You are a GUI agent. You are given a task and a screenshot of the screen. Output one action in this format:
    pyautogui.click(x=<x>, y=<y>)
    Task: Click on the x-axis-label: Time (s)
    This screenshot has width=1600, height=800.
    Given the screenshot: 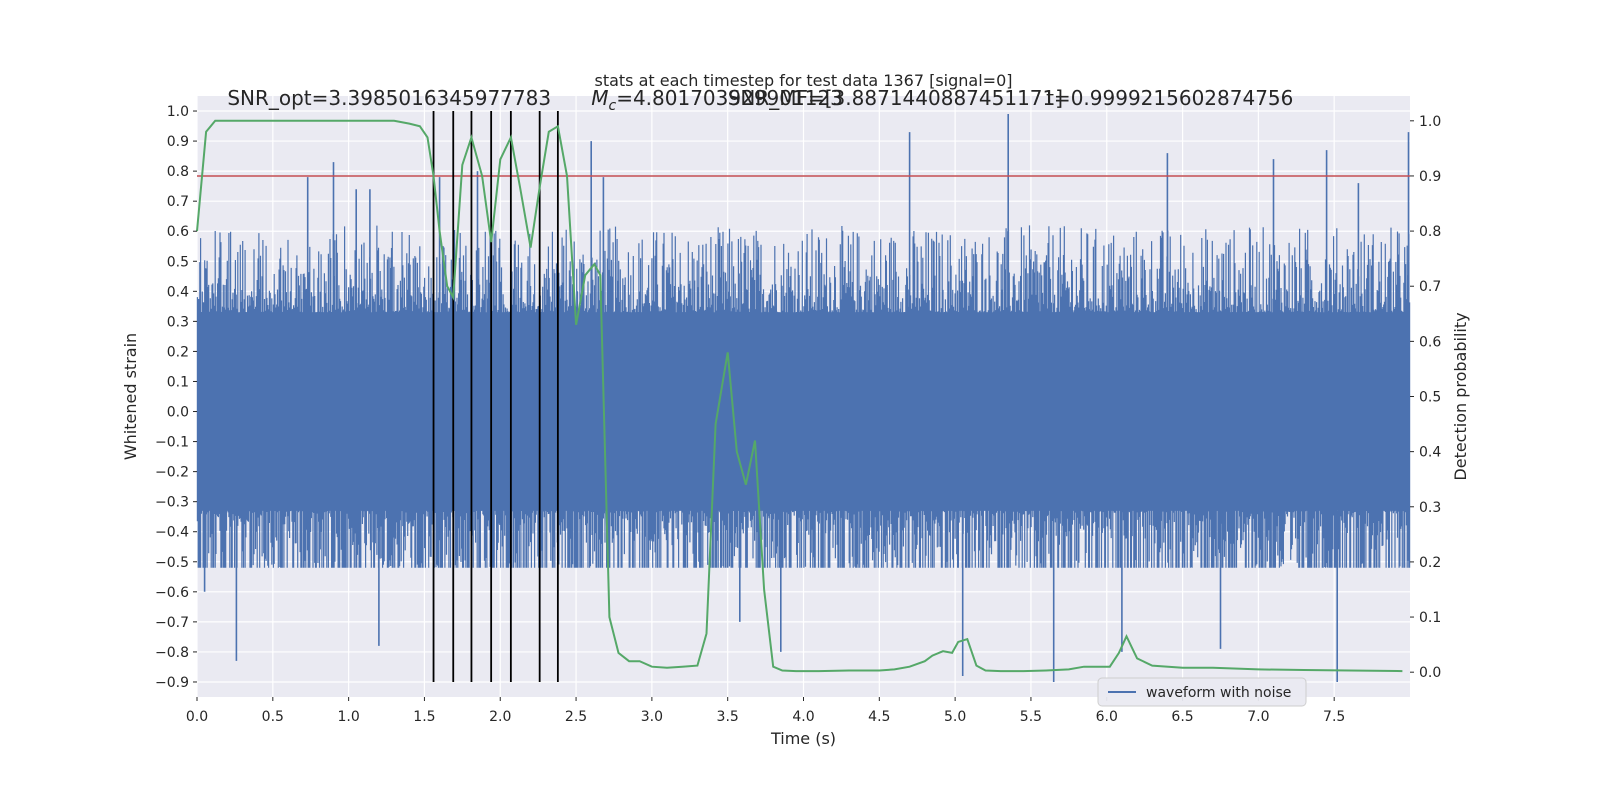 What is the action you would take?
    pyautogui.click(x=803, y=738)
    